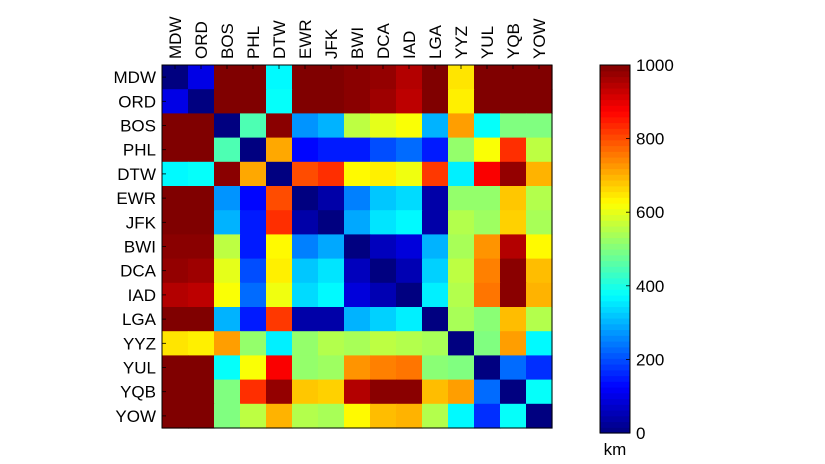  I want to click on heatmap-cell-yow-yqb, so click(513, 416).